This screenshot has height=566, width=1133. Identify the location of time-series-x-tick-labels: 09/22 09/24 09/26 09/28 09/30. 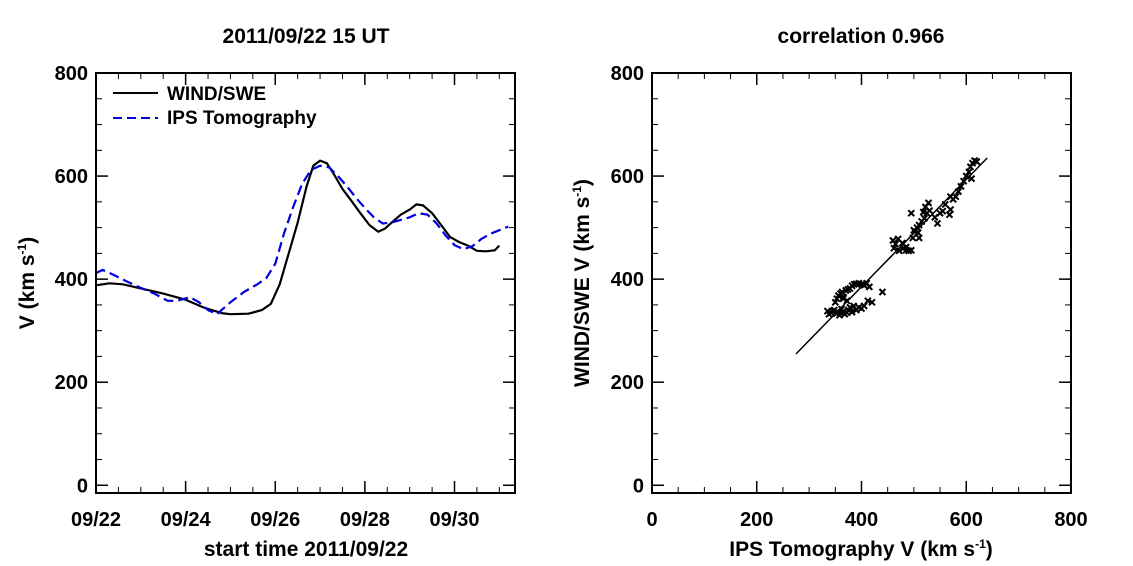
(275, 520).